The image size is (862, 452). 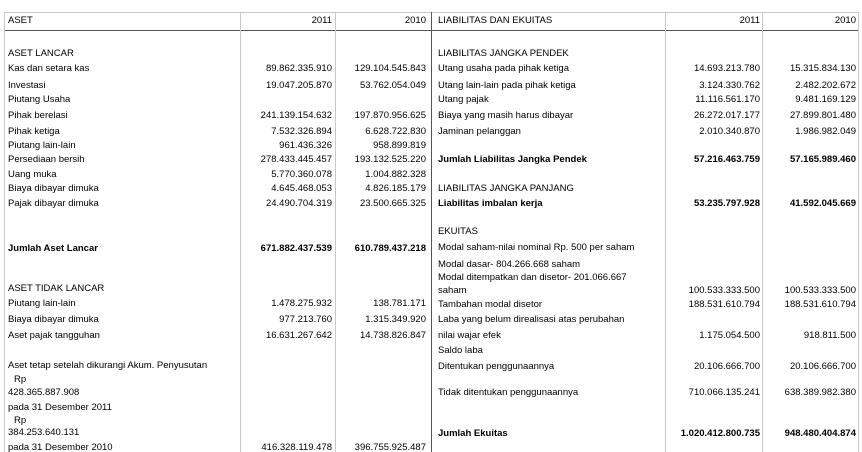 What do you see at coordinates (305, 145) in the screenshot?
I see `amount: 961.436.326` at bounding box center [305, 145].